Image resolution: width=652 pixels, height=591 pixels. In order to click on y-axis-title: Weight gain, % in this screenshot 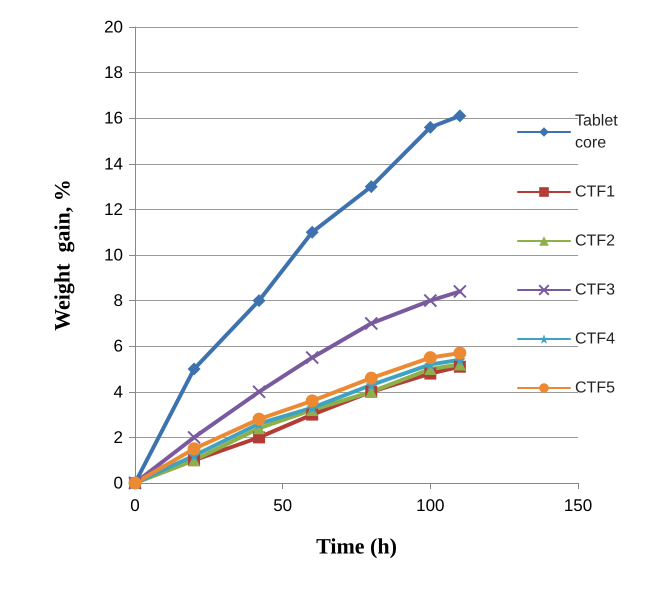, I will do `click(62, 255)`.